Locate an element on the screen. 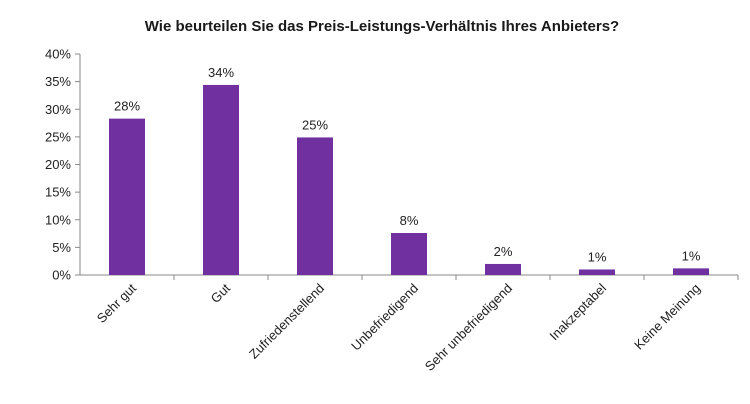 The width and height of the screenshot is (750, 404). category-label: Sehr unbefriedigend is located at coordinates (468, 327).